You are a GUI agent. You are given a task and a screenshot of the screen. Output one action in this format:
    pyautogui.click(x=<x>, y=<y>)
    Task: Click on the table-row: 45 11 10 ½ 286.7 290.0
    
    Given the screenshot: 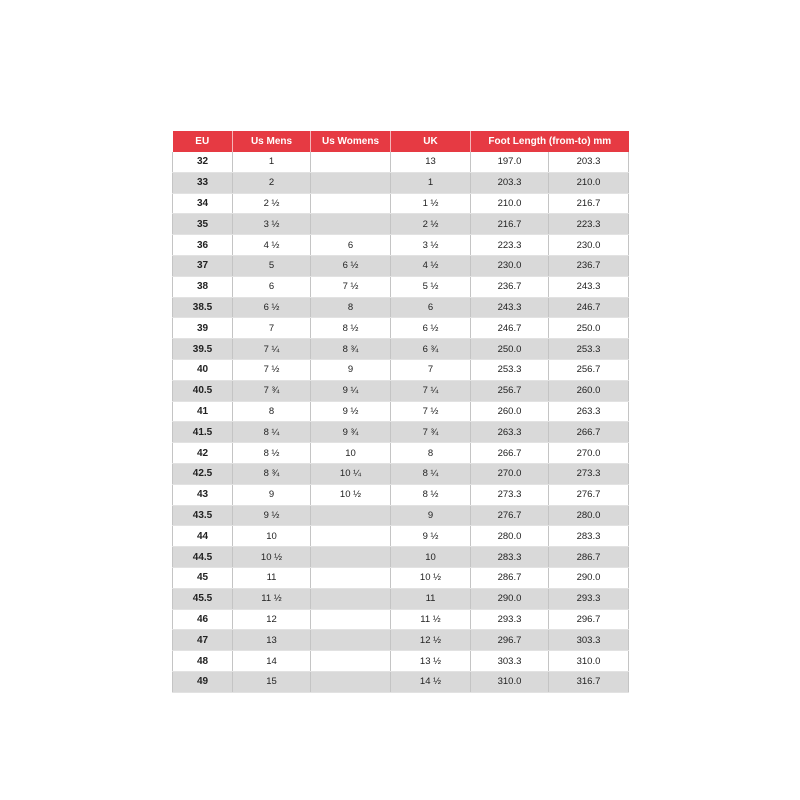 What is the action you would take?
    pyautogui.click(x=400, y=578)
    